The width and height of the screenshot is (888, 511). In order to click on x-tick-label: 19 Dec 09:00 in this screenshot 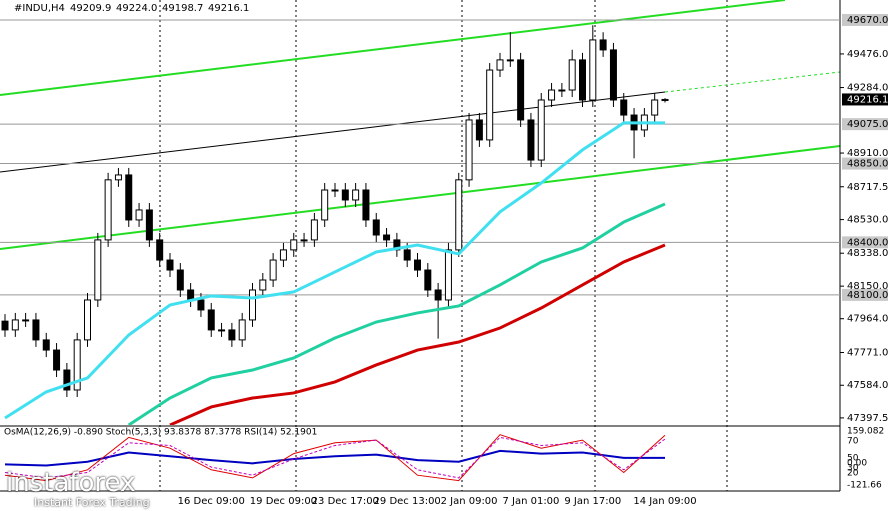, I will do `click(283, 501)`.